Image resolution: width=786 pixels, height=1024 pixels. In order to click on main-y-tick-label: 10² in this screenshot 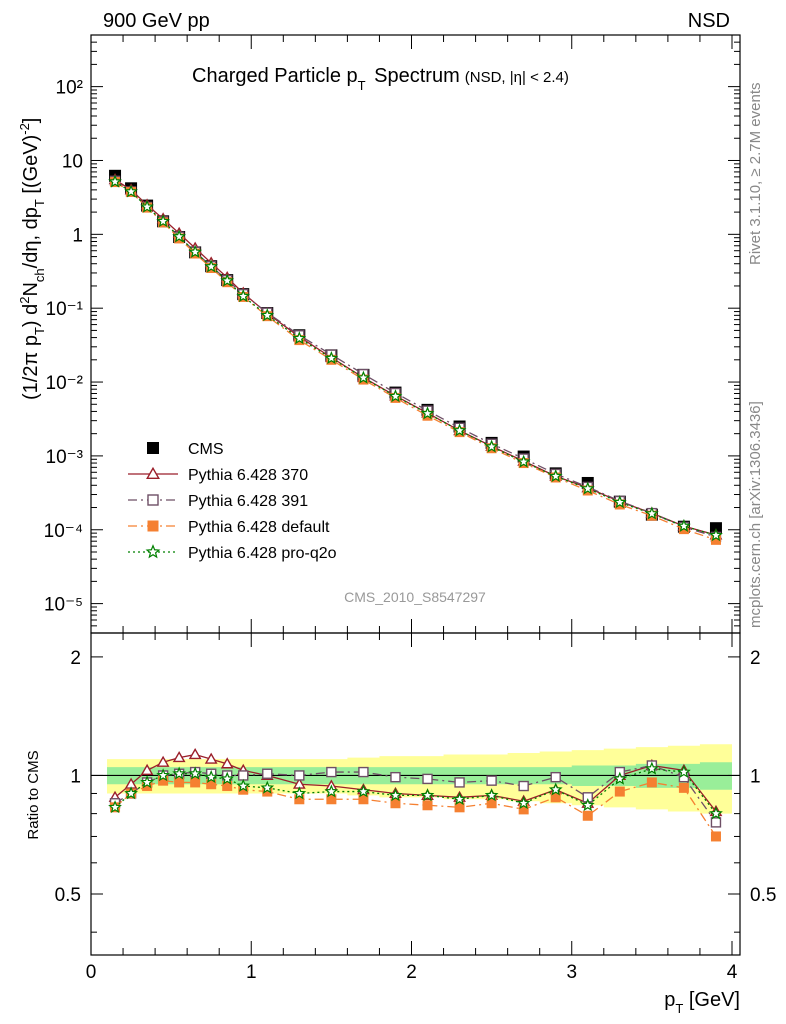, I will do `click(69, 88)`.